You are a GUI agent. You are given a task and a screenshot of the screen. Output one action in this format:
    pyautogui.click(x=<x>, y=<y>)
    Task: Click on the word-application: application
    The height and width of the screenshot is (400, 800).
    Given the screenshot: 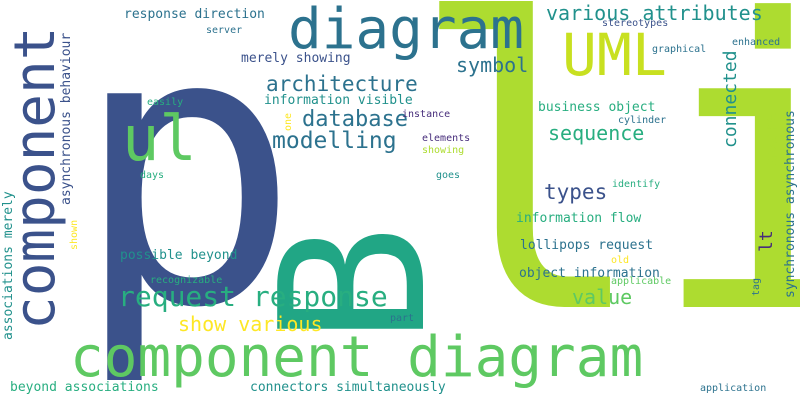 What is the action you would take?
    pyautogui.click(x=733, y=388)
    